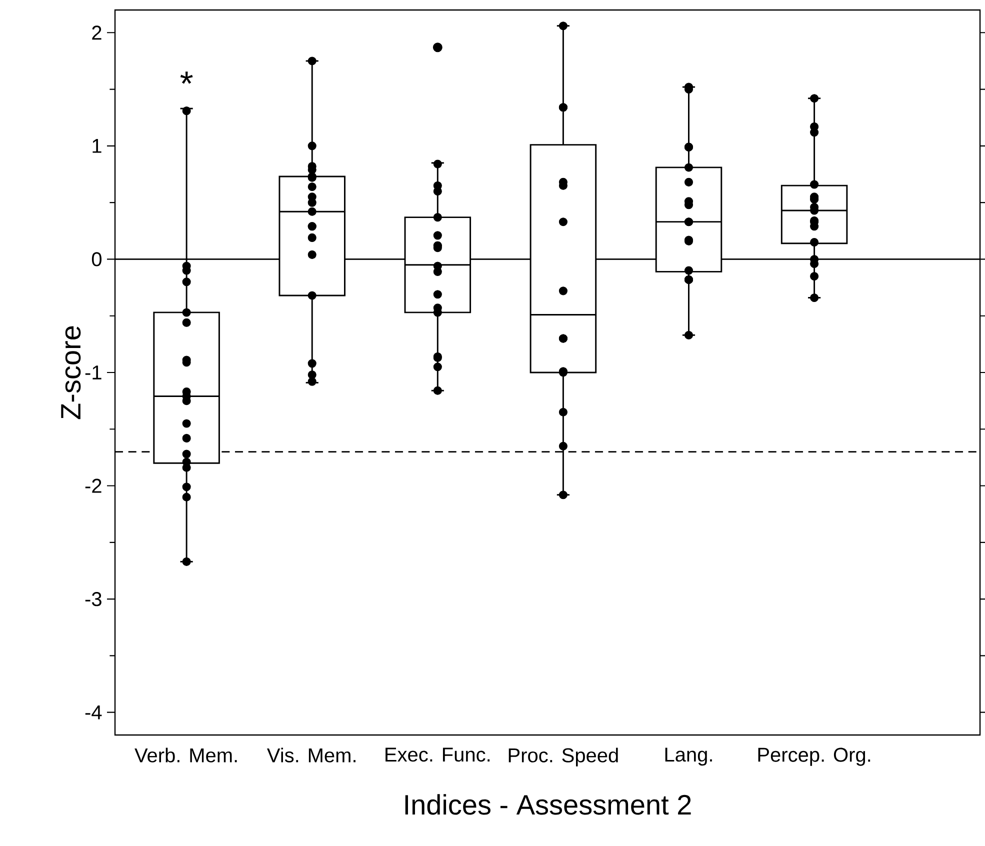  I want to click on y-tick-label: -1, so click(93, 373).